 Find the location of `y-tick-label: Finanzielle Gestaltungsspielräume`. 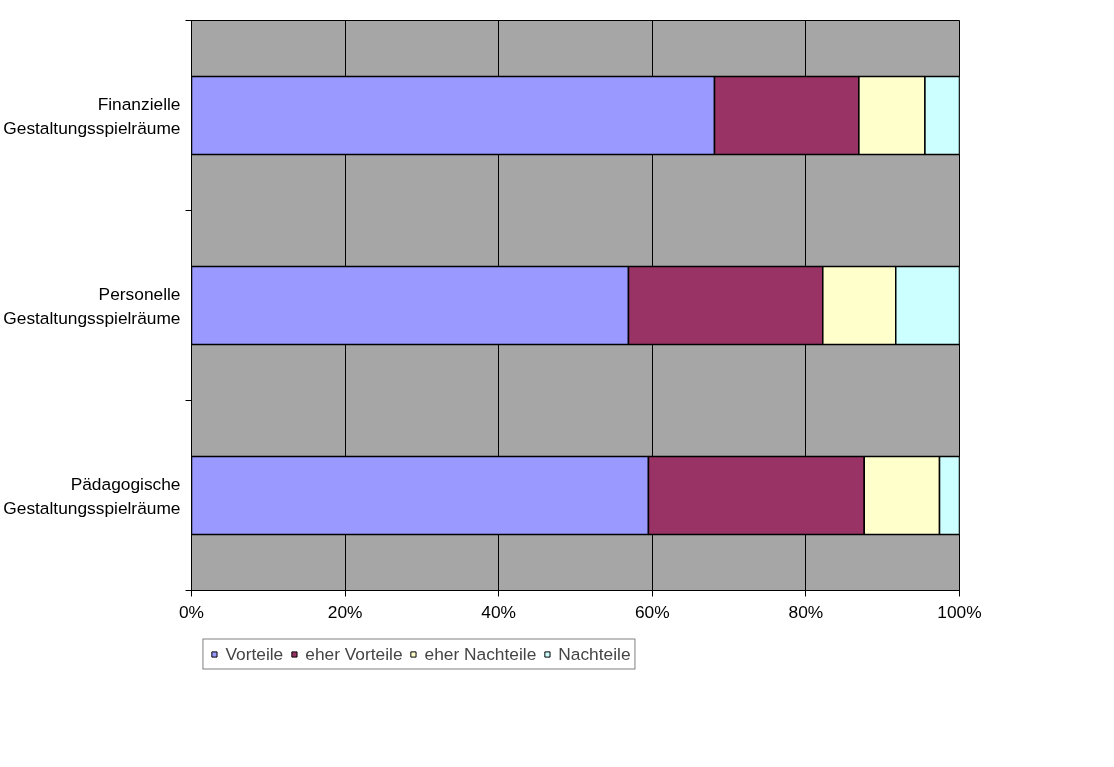

y-tick-label: Finanzielle Gestaltungsspielräume is located at coordinates (92, 115).